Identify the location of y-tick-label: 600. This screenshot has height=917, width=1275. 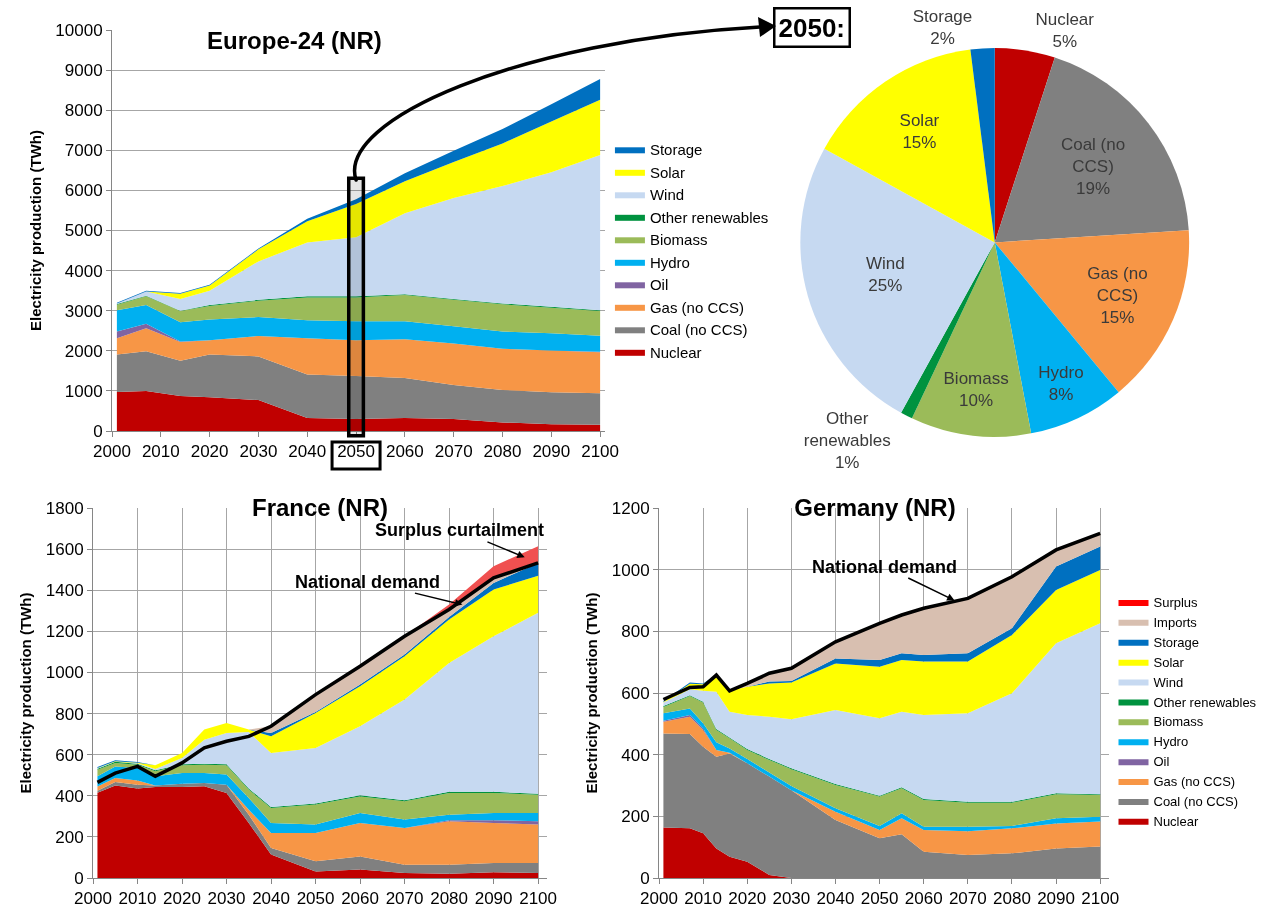
(635, 693).